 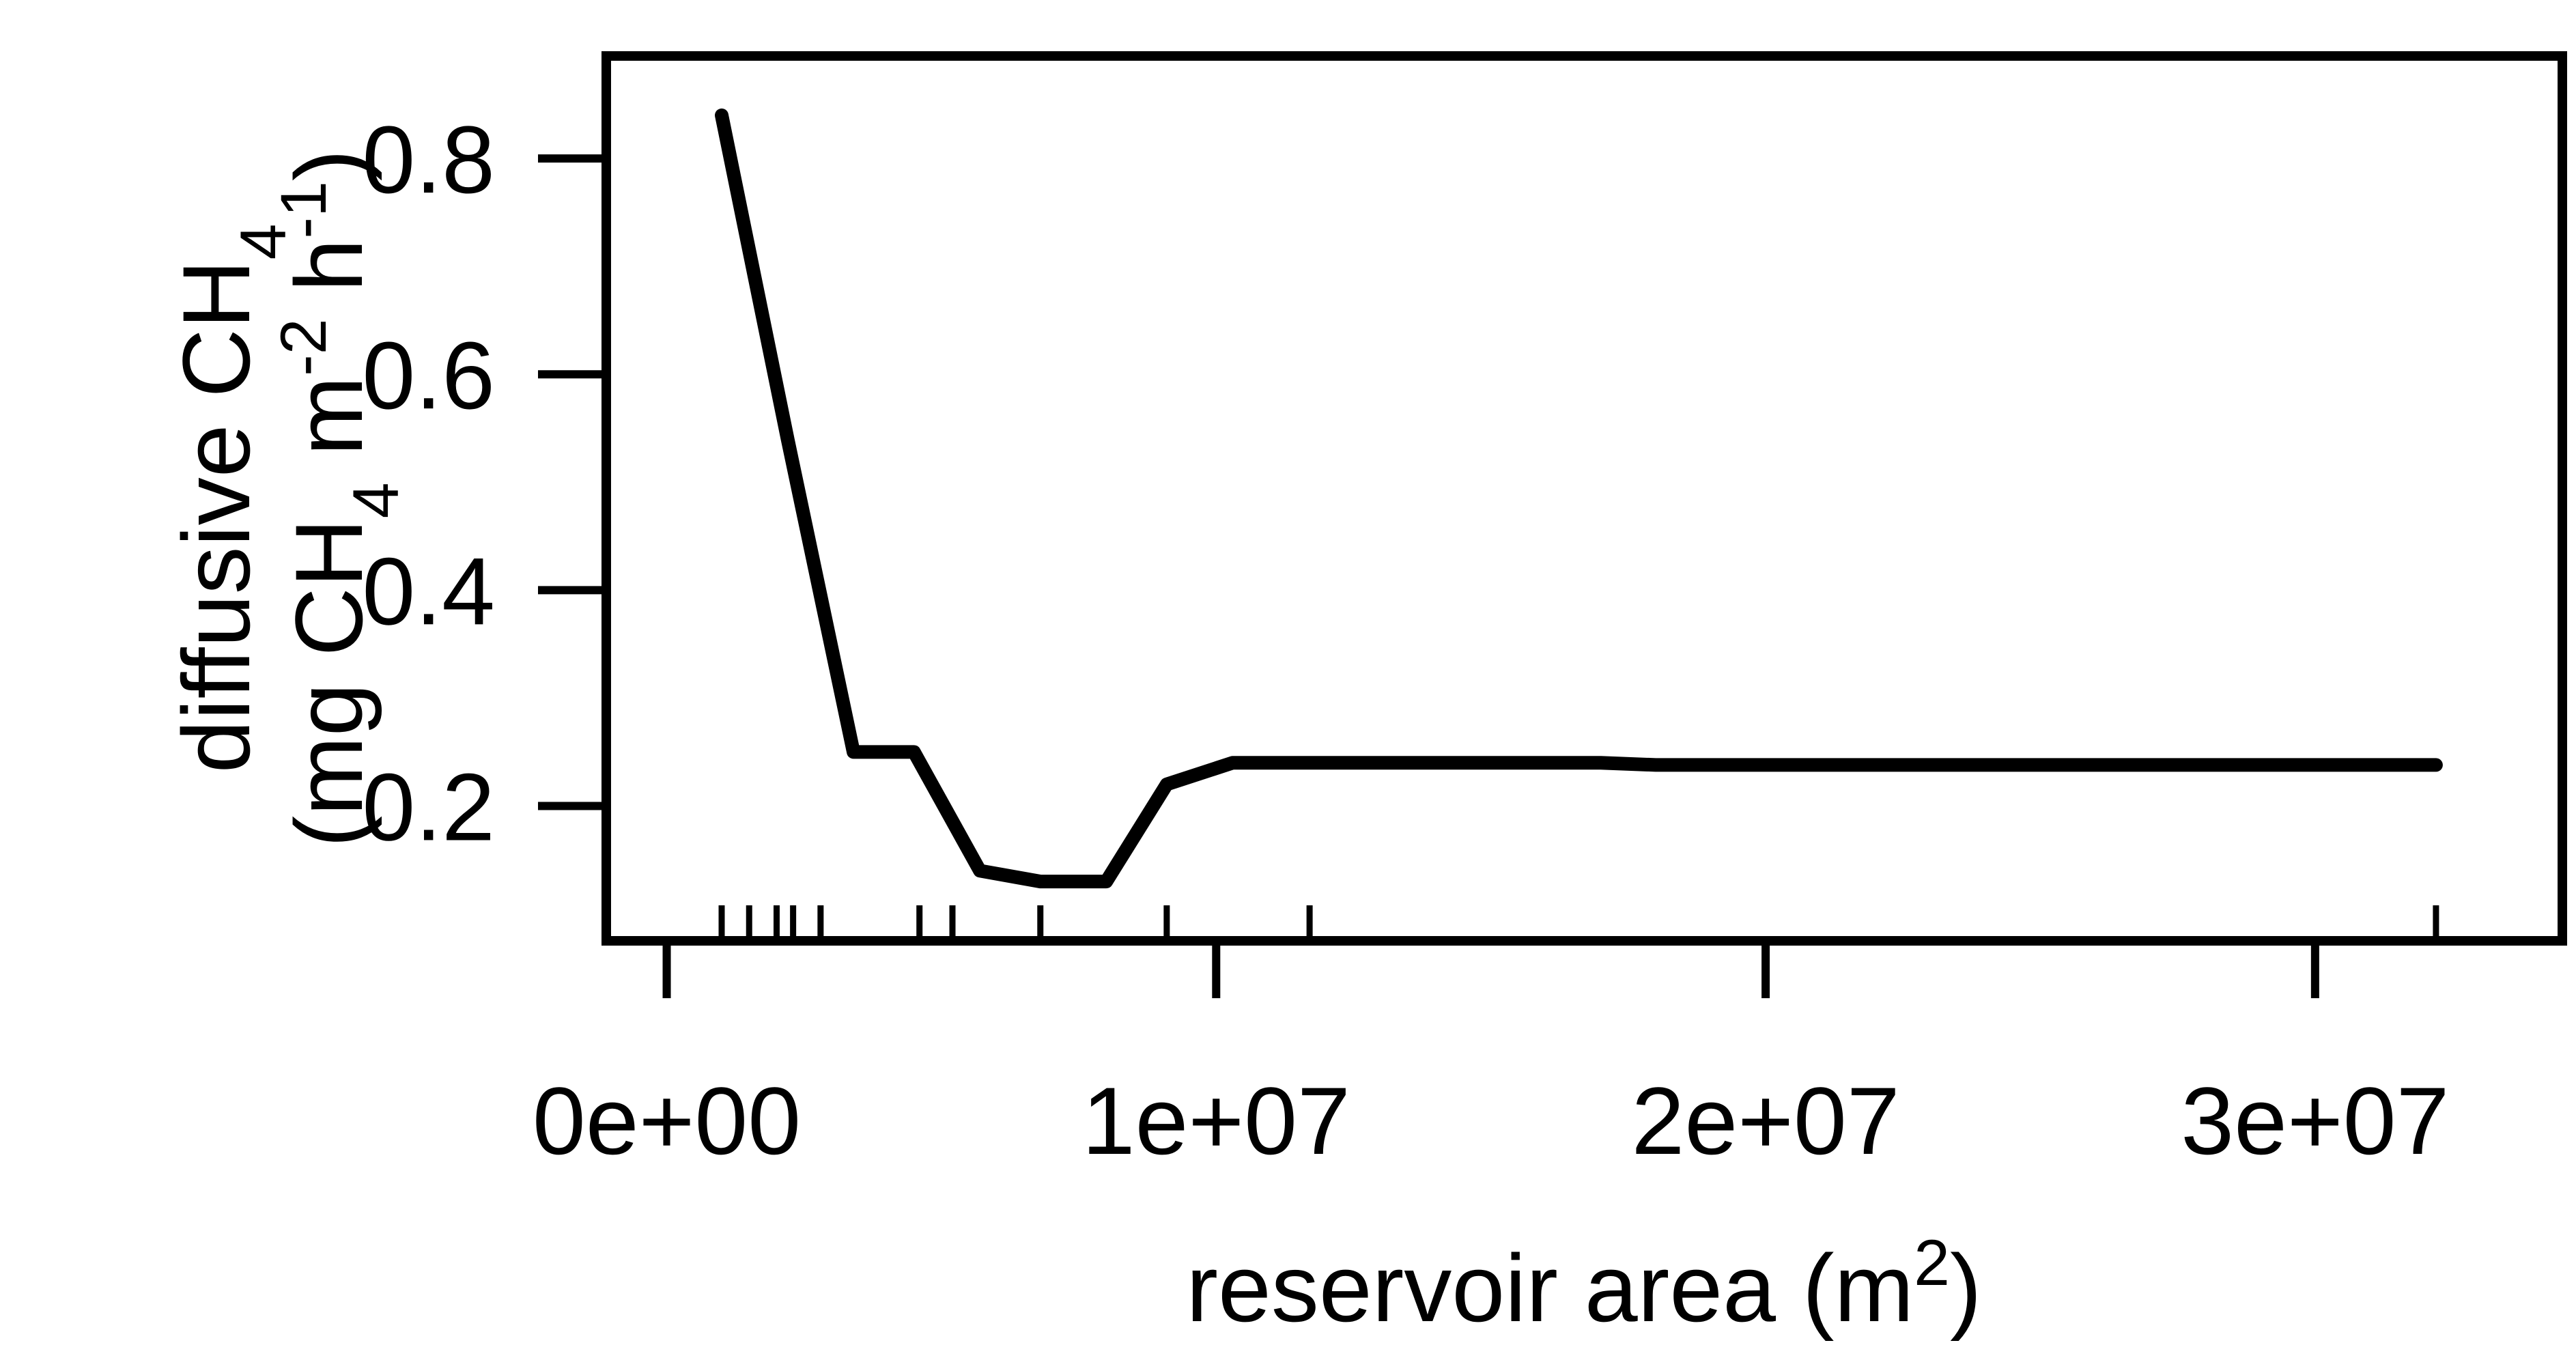 What do you see at coordinates (429, 159) in the screenshot?
I see `y-tick-label: 0.8` at bounding box center [429, 159].